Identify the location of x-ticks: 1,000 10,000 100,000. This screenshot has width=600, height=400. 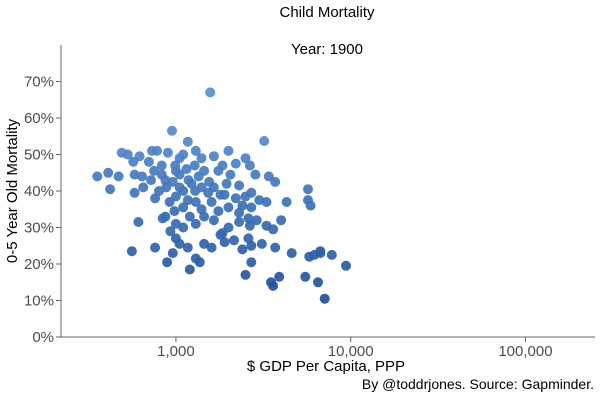
(355, 348).